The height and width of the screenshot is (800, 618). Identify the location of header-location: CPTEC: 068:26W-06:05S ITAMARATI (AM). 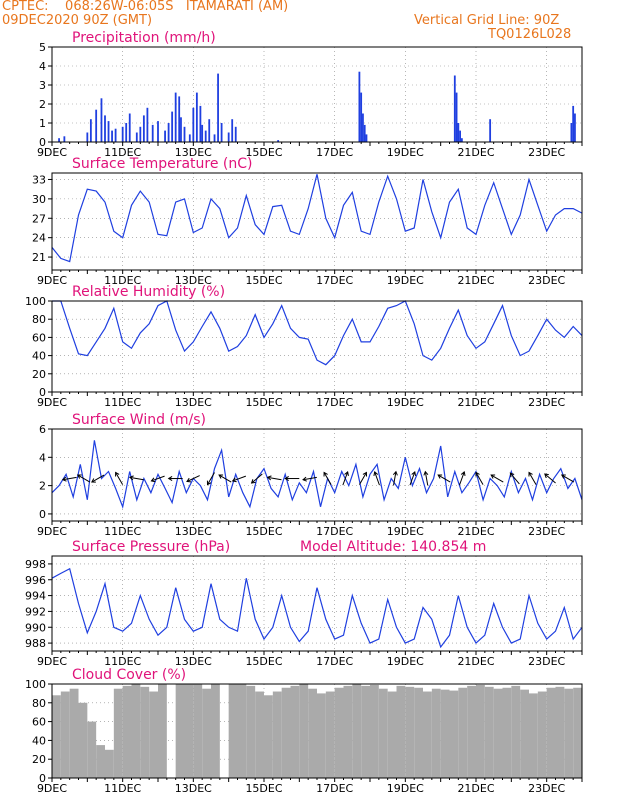
(145, 7).